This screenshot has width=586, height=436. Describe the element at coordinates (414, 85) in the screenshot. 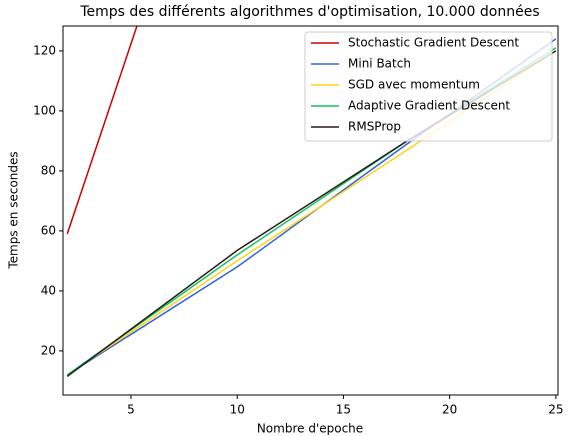

I see `legend-label: SGD avec momentum` at that location.